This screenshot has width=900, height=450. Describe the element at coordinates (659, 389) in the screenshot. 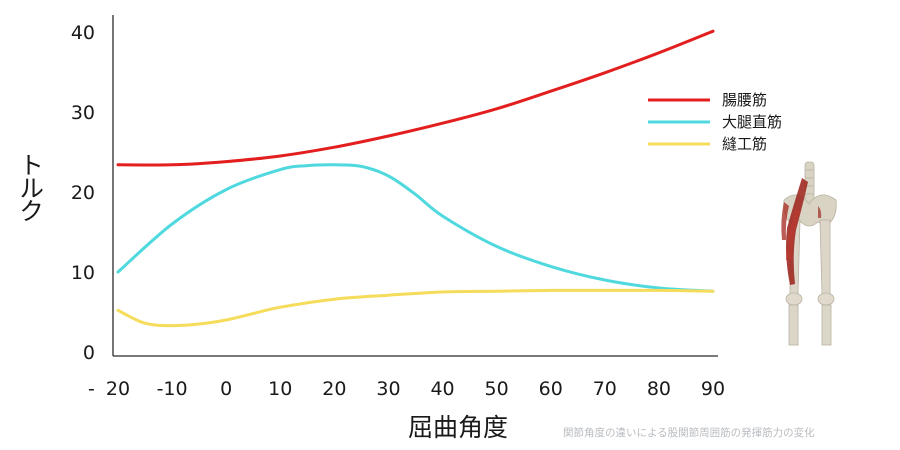

I see `x-tick-label: 80` at that location.